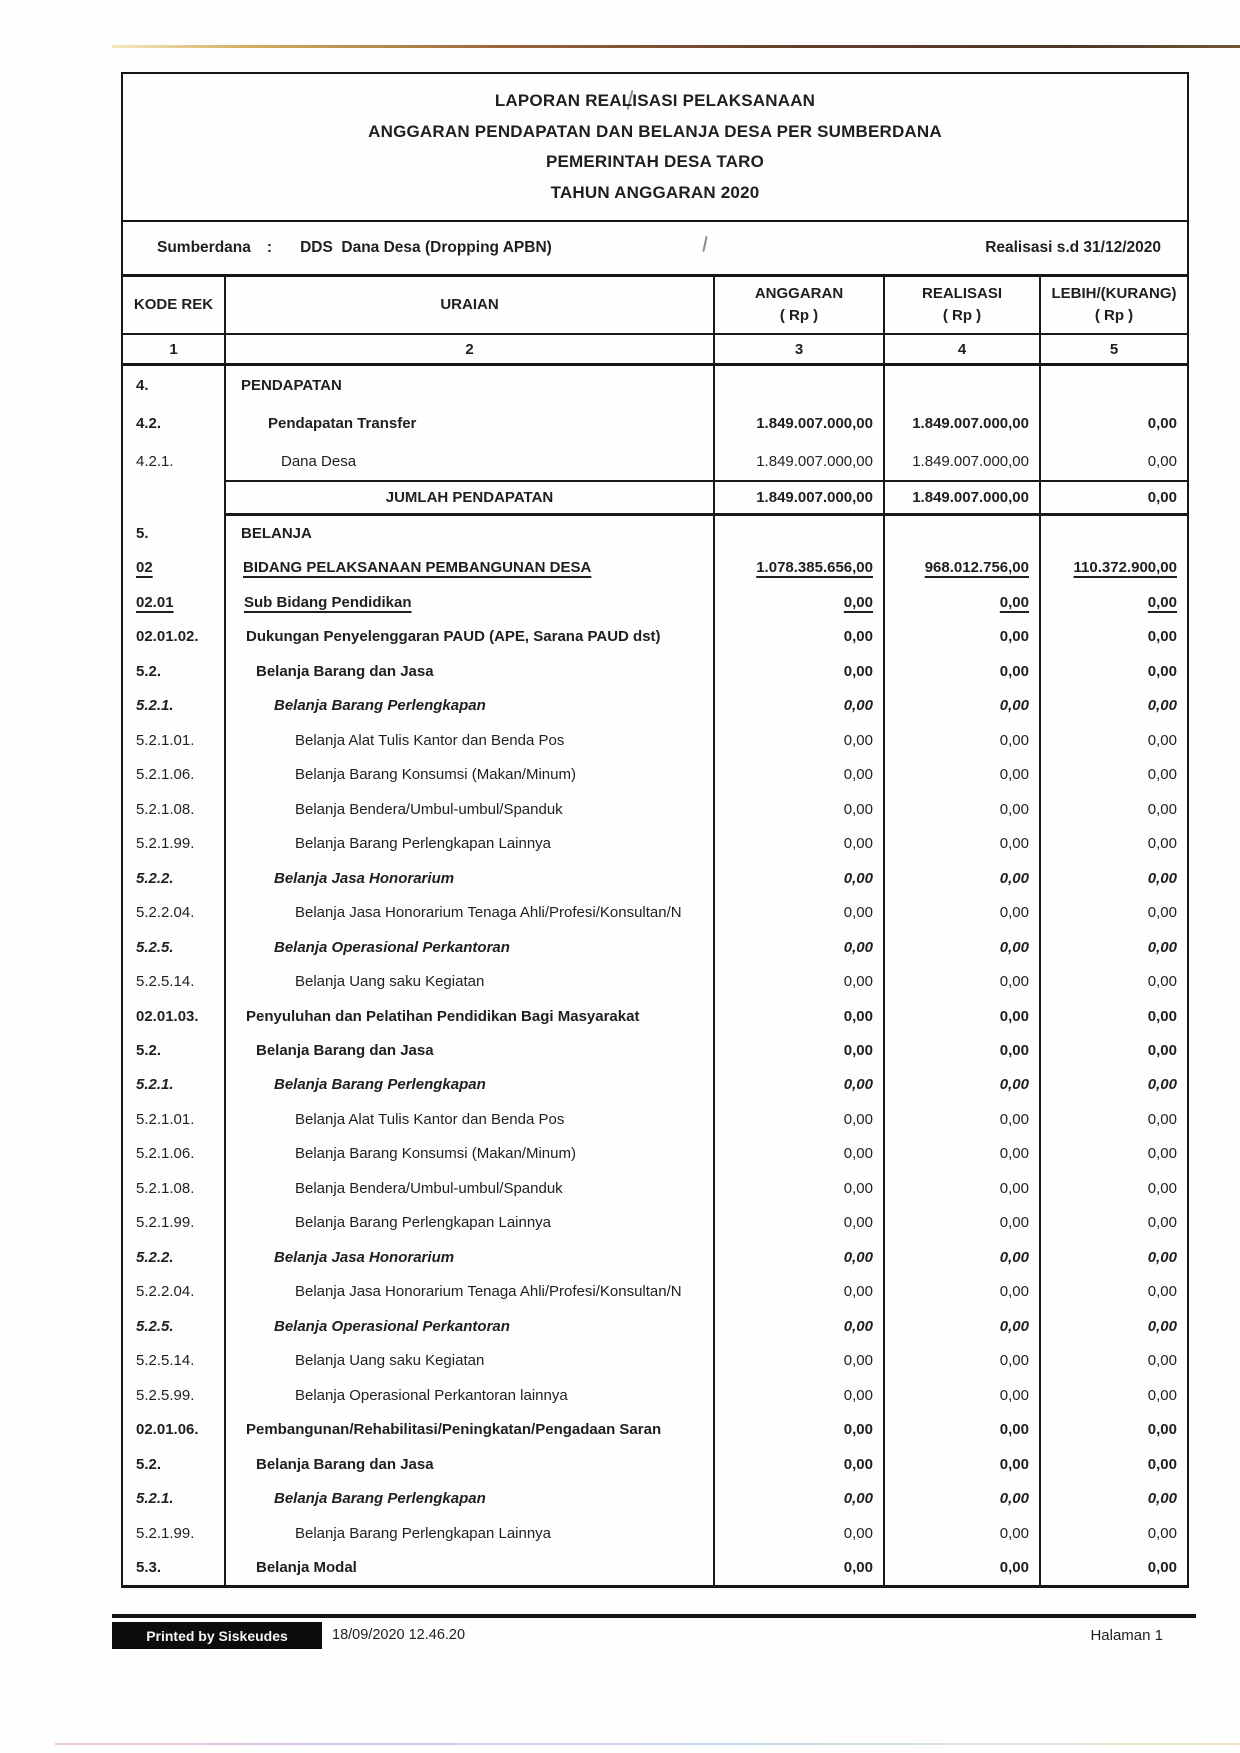 Image resolution: width=1240 pixels, height=1753 pixels. I want to click on table-row: 5. BELANJA, so click(655, 533).